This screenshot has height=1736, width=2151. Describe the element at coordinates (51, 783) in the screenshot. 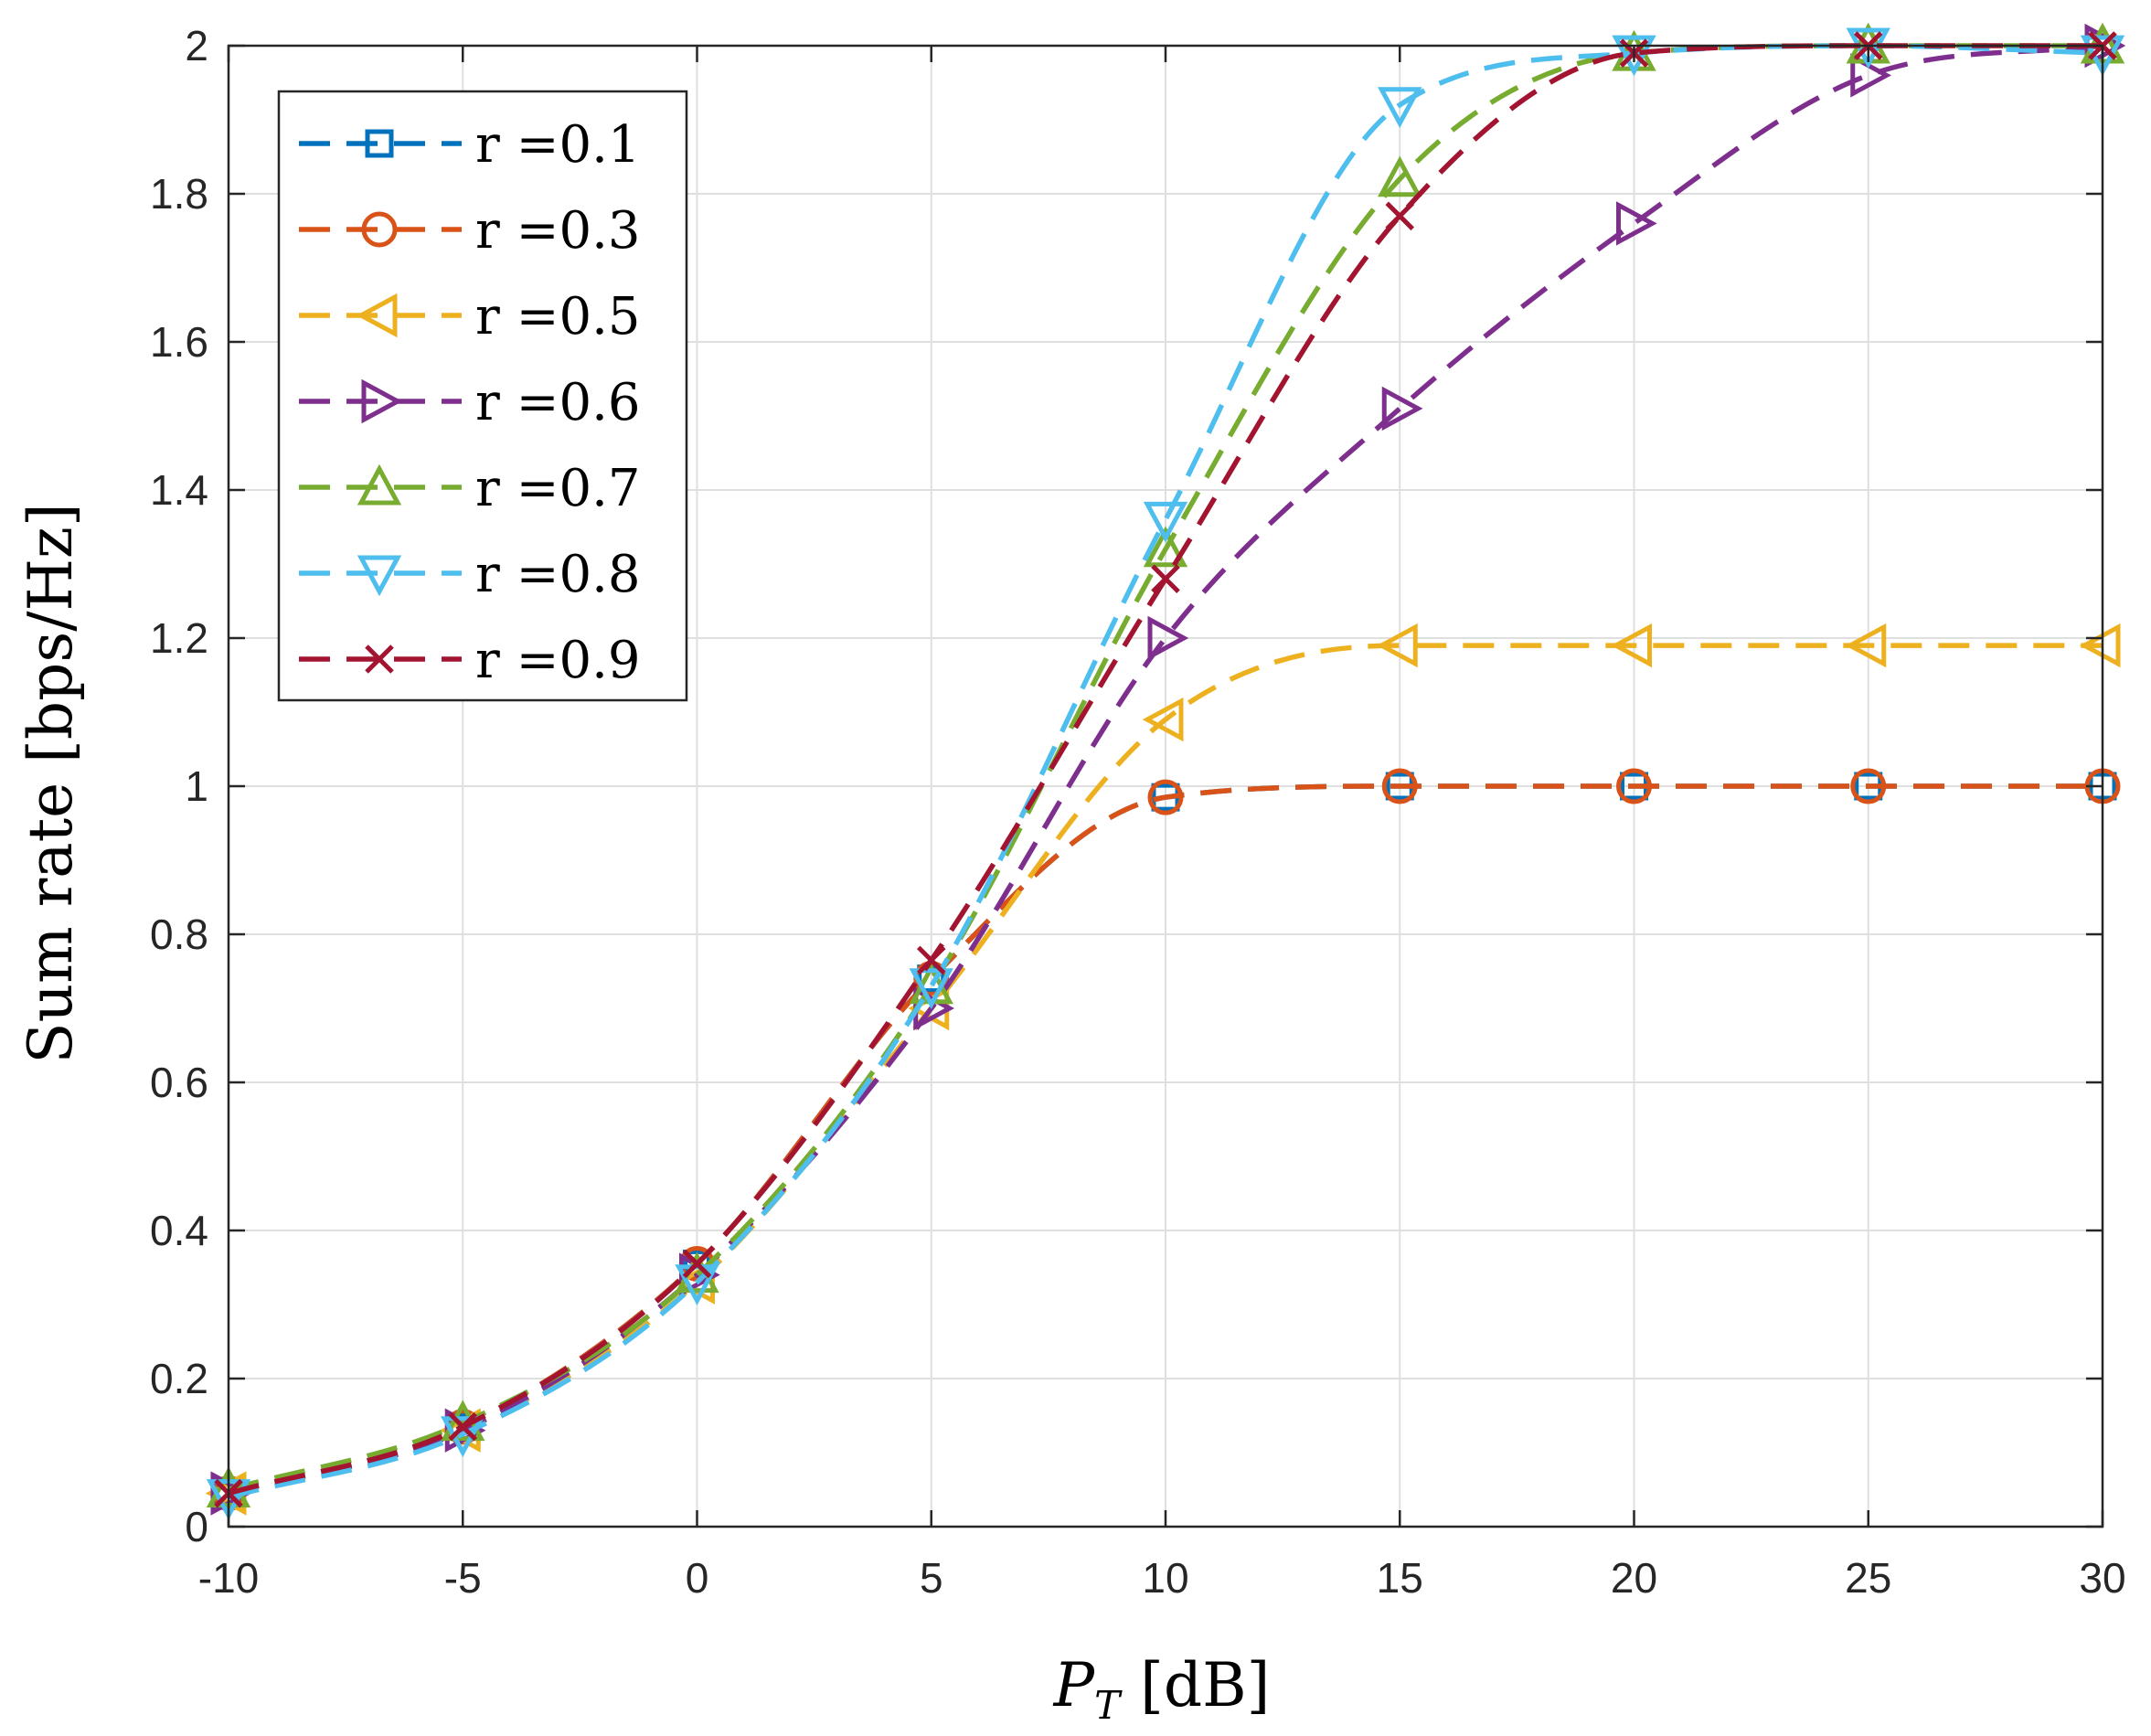

I see `y-axis-title: Sum rate [bps/Hz]` at that location.